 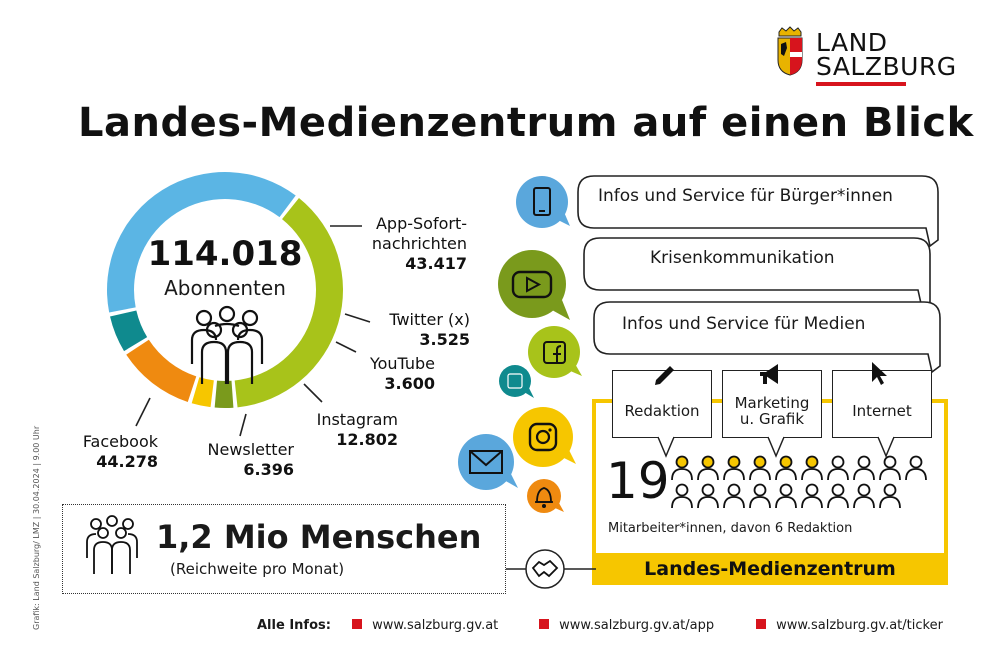 I want to click on mail-icon, so click(x=488, y=462).